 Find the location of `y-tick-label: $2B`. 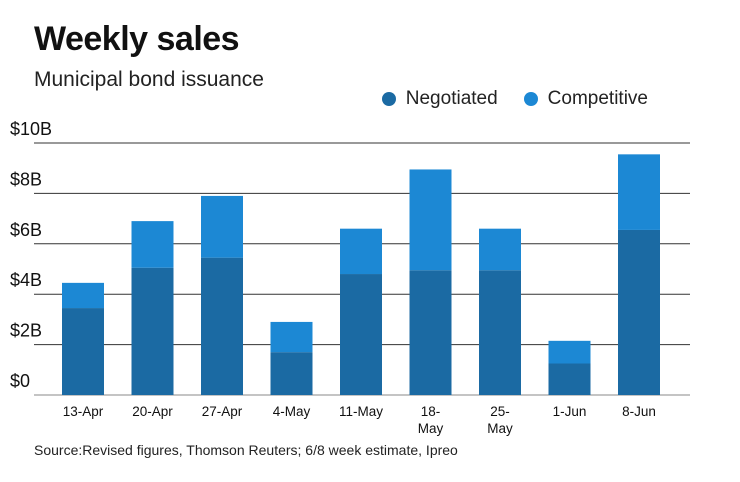

y-tick-label: $2B is located at coordinates (26, 331).